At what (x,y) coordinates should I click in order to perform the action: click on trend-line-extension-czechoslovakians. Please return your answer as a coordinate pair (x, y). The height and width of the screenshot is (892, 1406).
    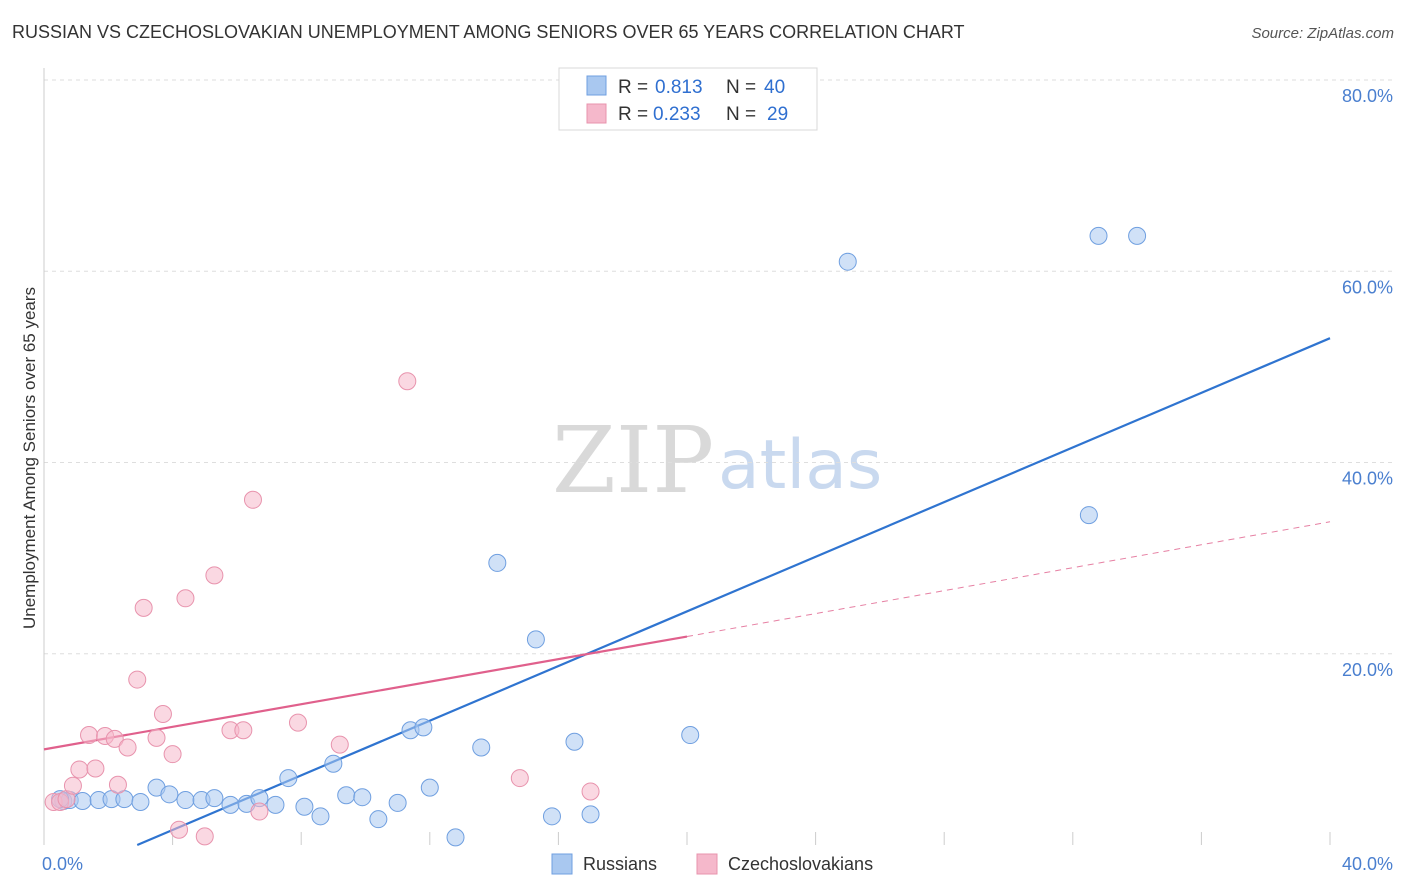
    Looking at the image, I should click on (1008, 579).